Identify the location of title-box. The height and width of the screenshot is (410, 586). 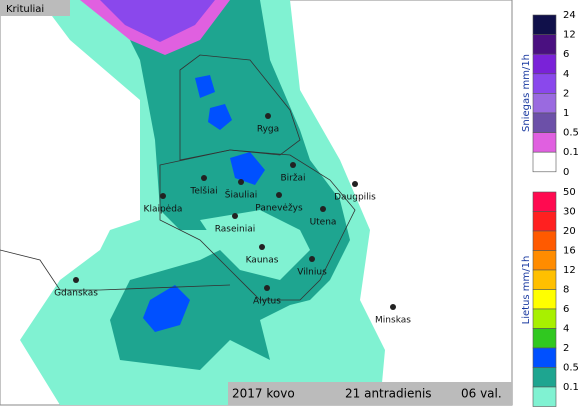
(35, 8).